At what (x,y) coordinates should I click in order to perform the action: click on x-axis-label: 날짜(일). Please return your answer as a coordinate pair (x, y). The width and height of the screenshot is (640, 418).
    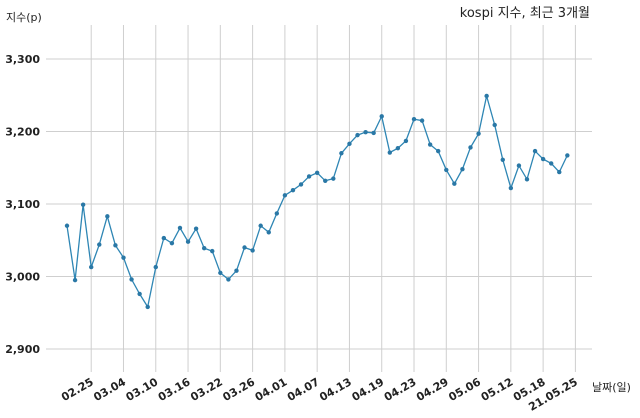
    Looking at the image, I should click on (611, 387).